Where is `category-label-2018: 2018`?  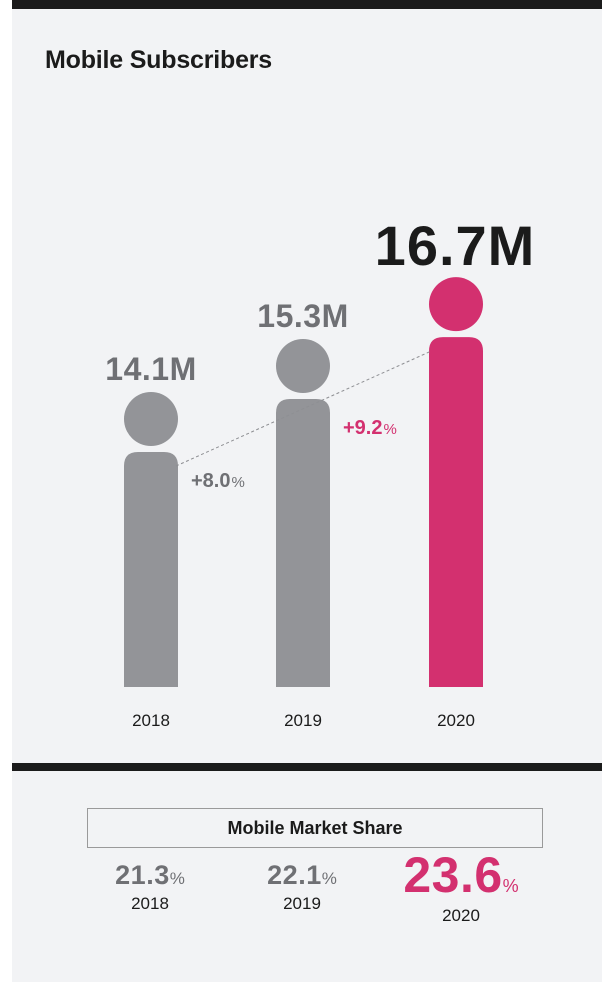 category-label-2018: 2018 is located at coordinates (151, 720).